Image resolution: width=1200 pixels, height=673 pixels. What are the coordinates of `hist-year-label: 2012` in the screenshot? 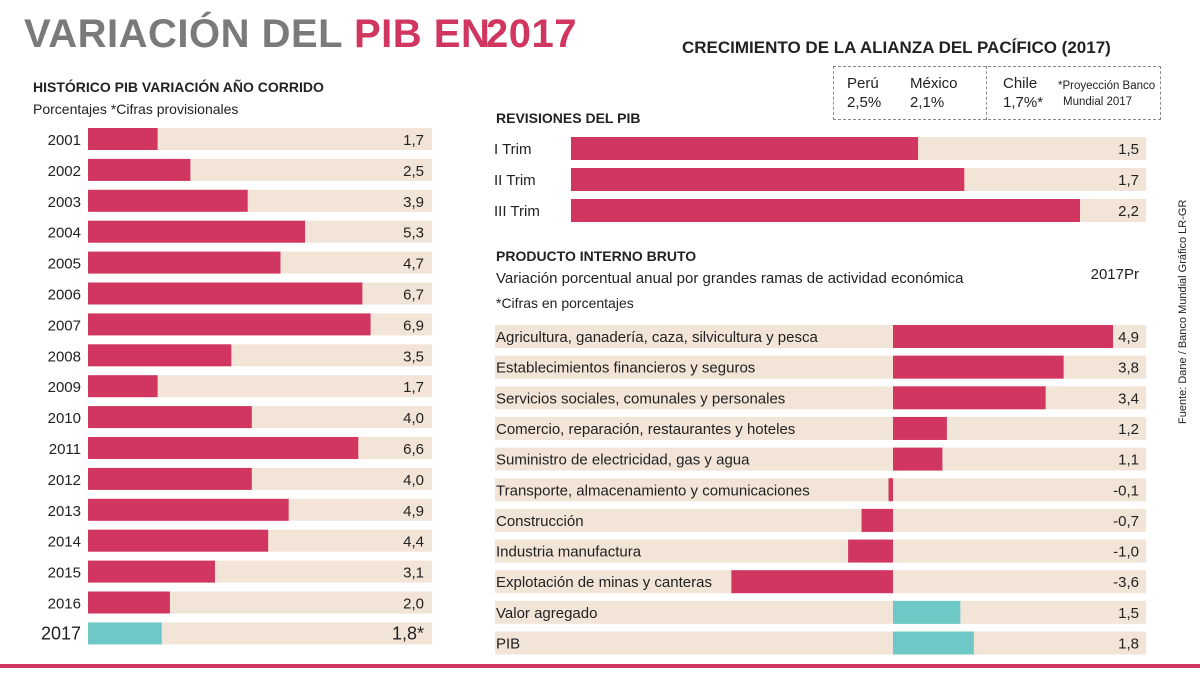 It's located at (64, 480).